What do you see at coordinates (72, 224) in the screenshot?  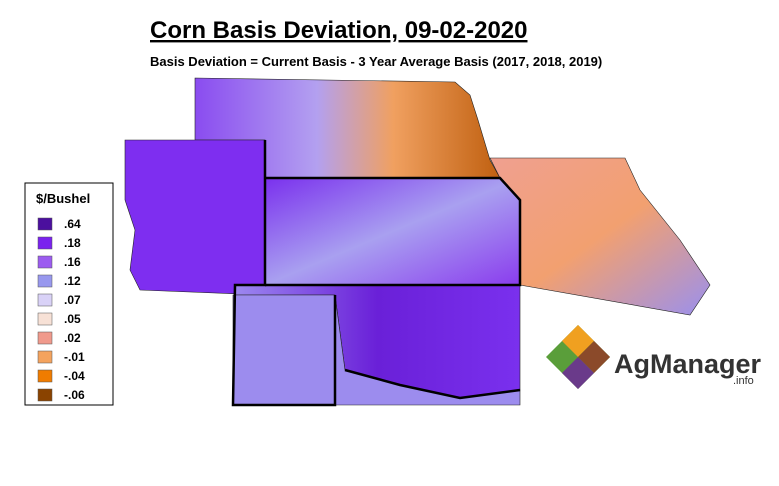 I see `legend-label: .64` at bounding box center [72, 224].